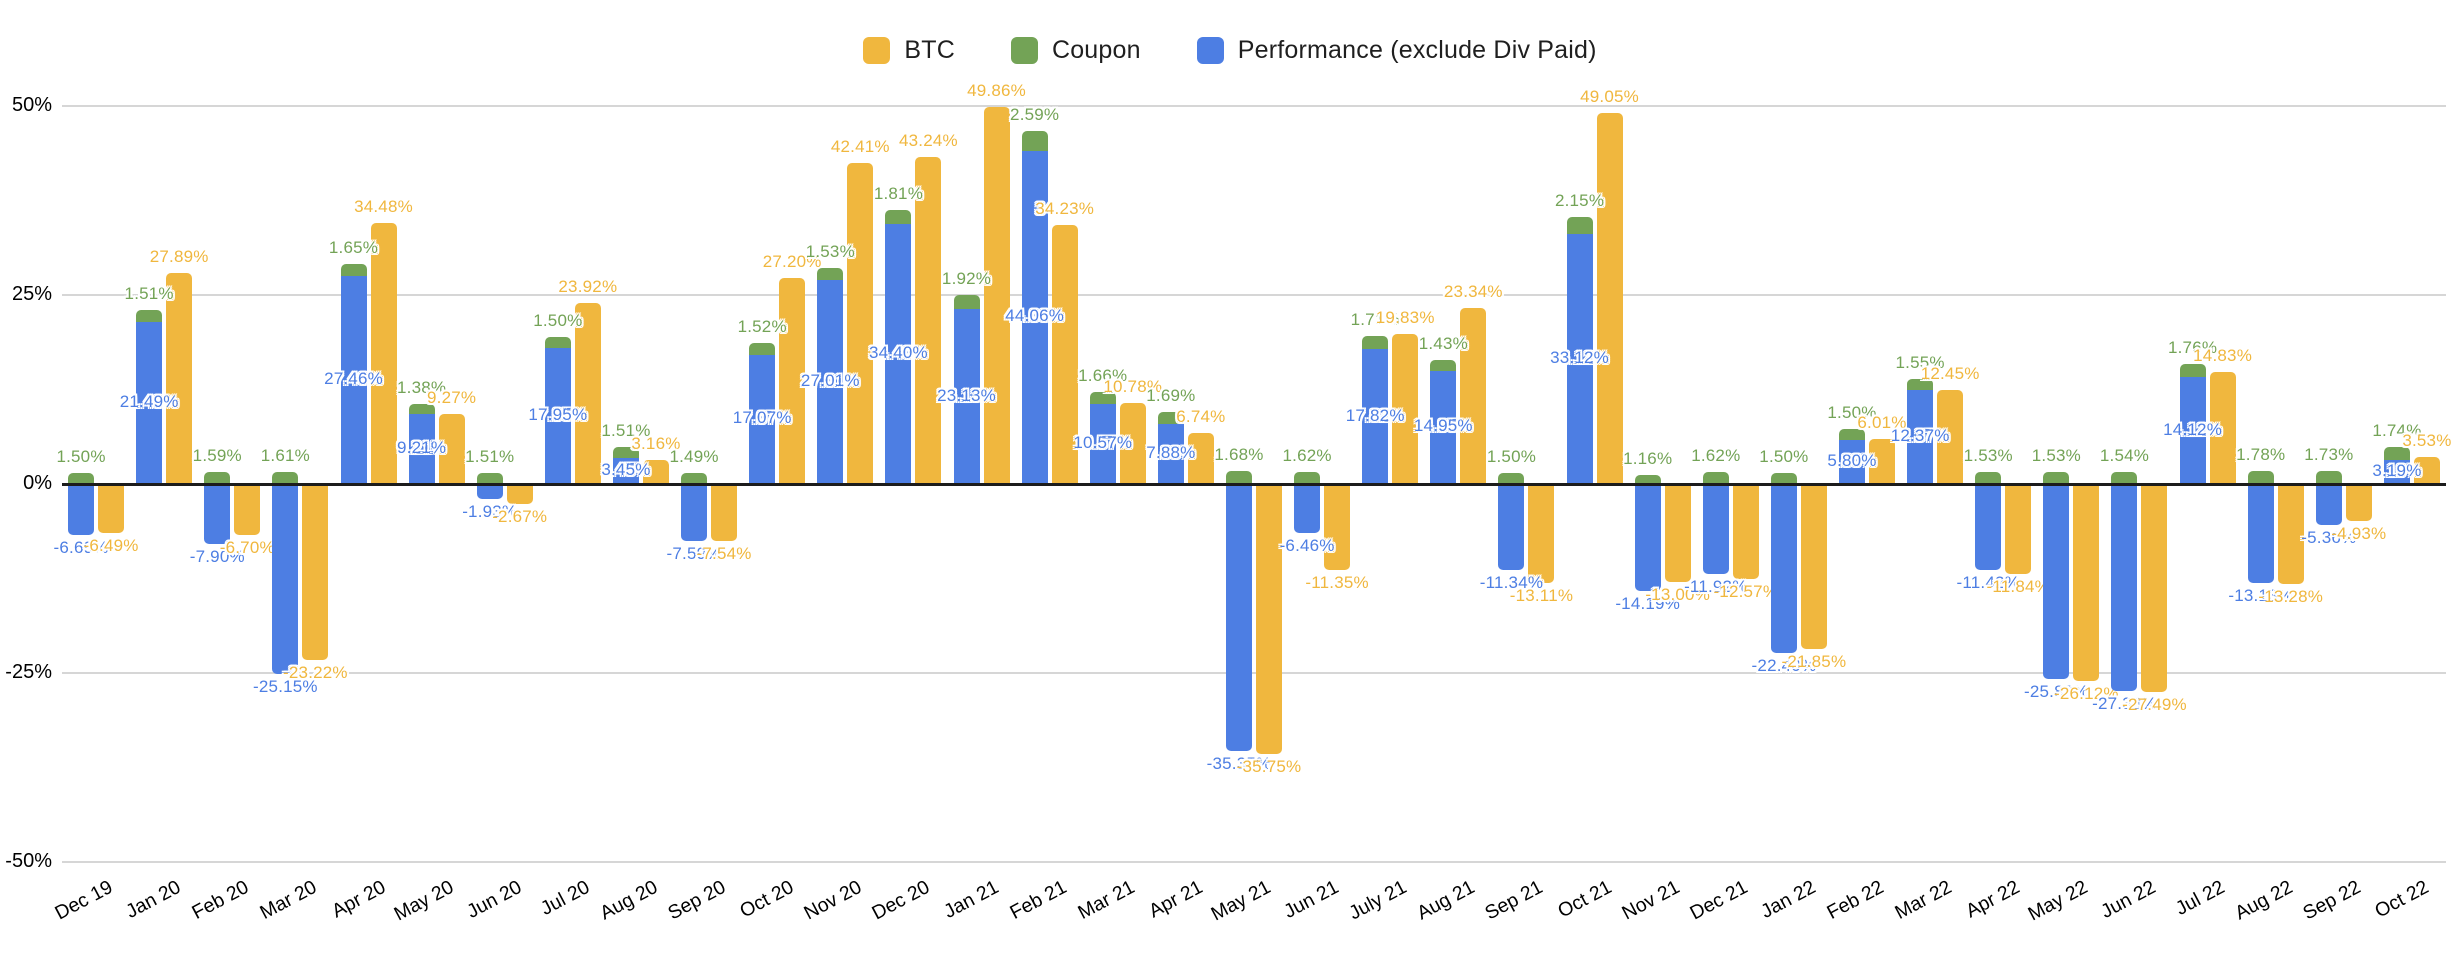  Describe the element at coordinates (1988, 583) in the screenshot. I see `label-performance-Apr-22: -11.42%` at that location.